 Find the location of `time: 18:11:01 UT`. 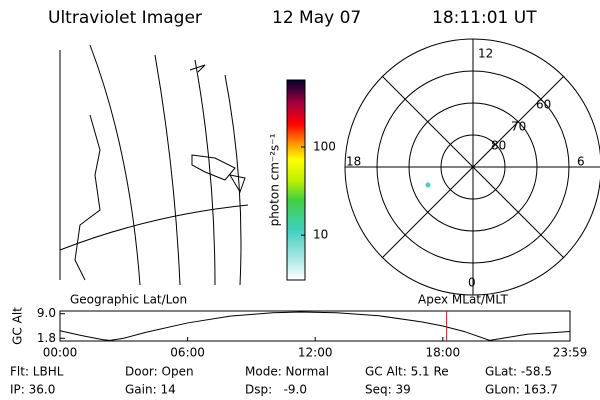

time: 18:11:01 UT is located at coordinates (484, 18).